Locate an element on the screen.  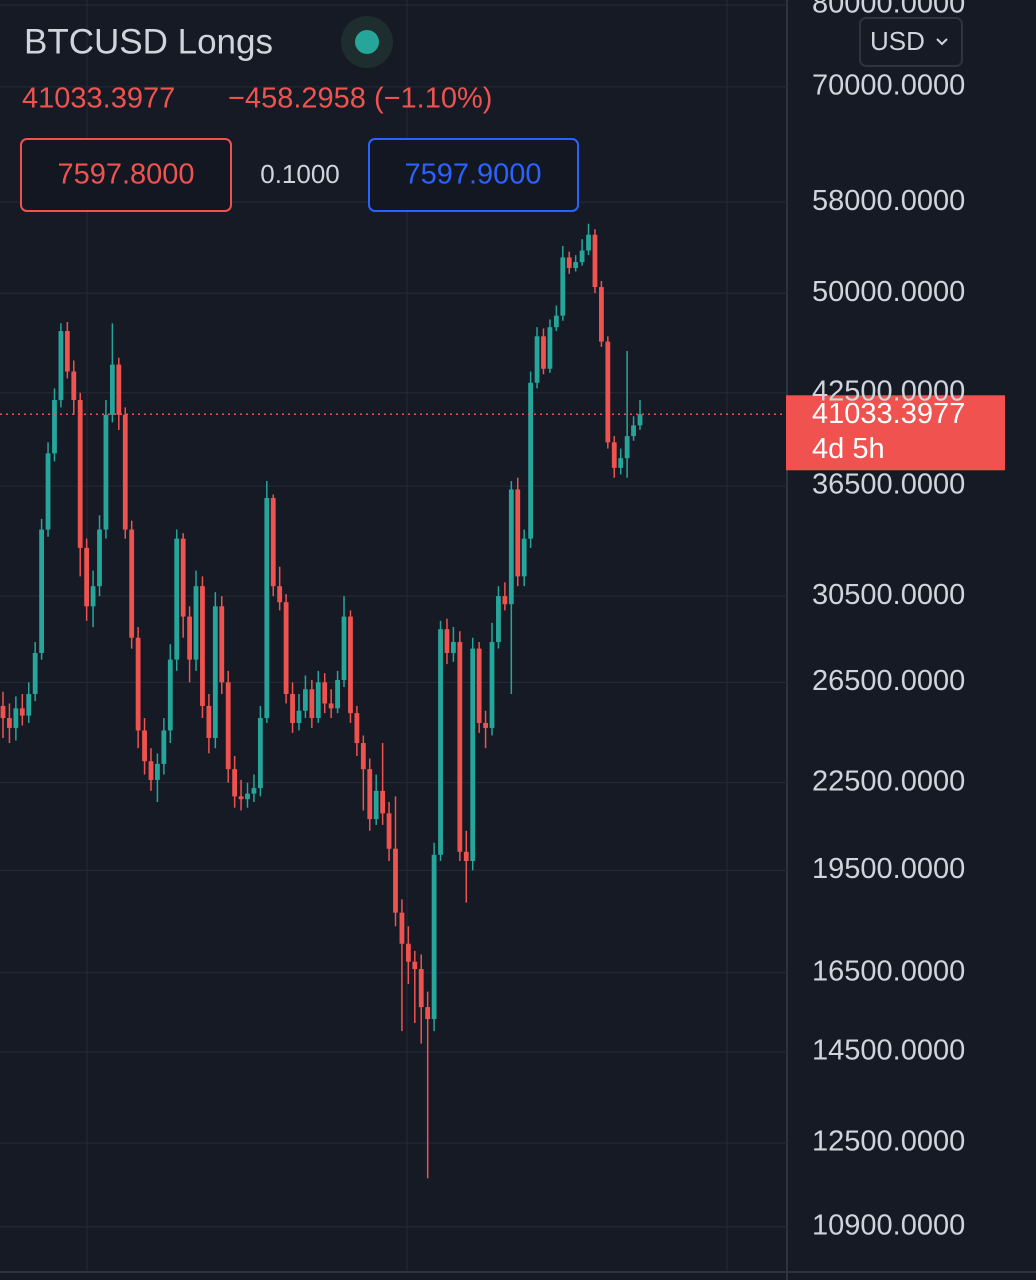
y-tick-label: 14500.0000 is located at coordinates (888, 1051).